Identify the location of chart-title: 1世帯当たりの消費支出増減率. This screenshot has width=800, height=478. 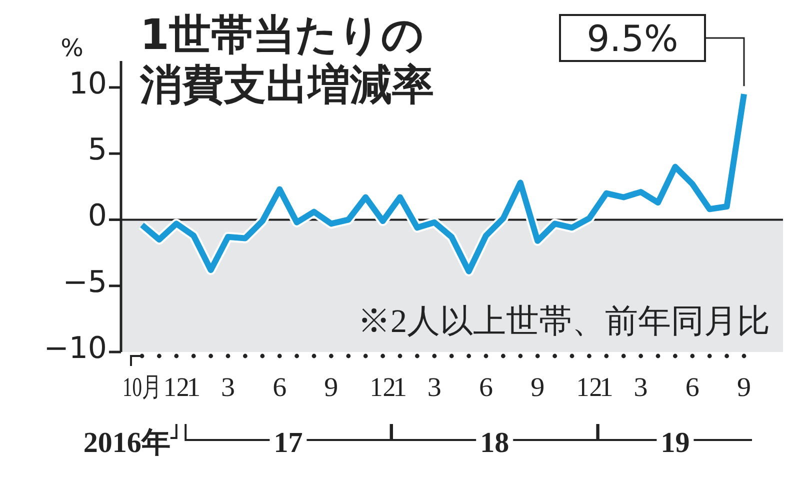
(287, 60).